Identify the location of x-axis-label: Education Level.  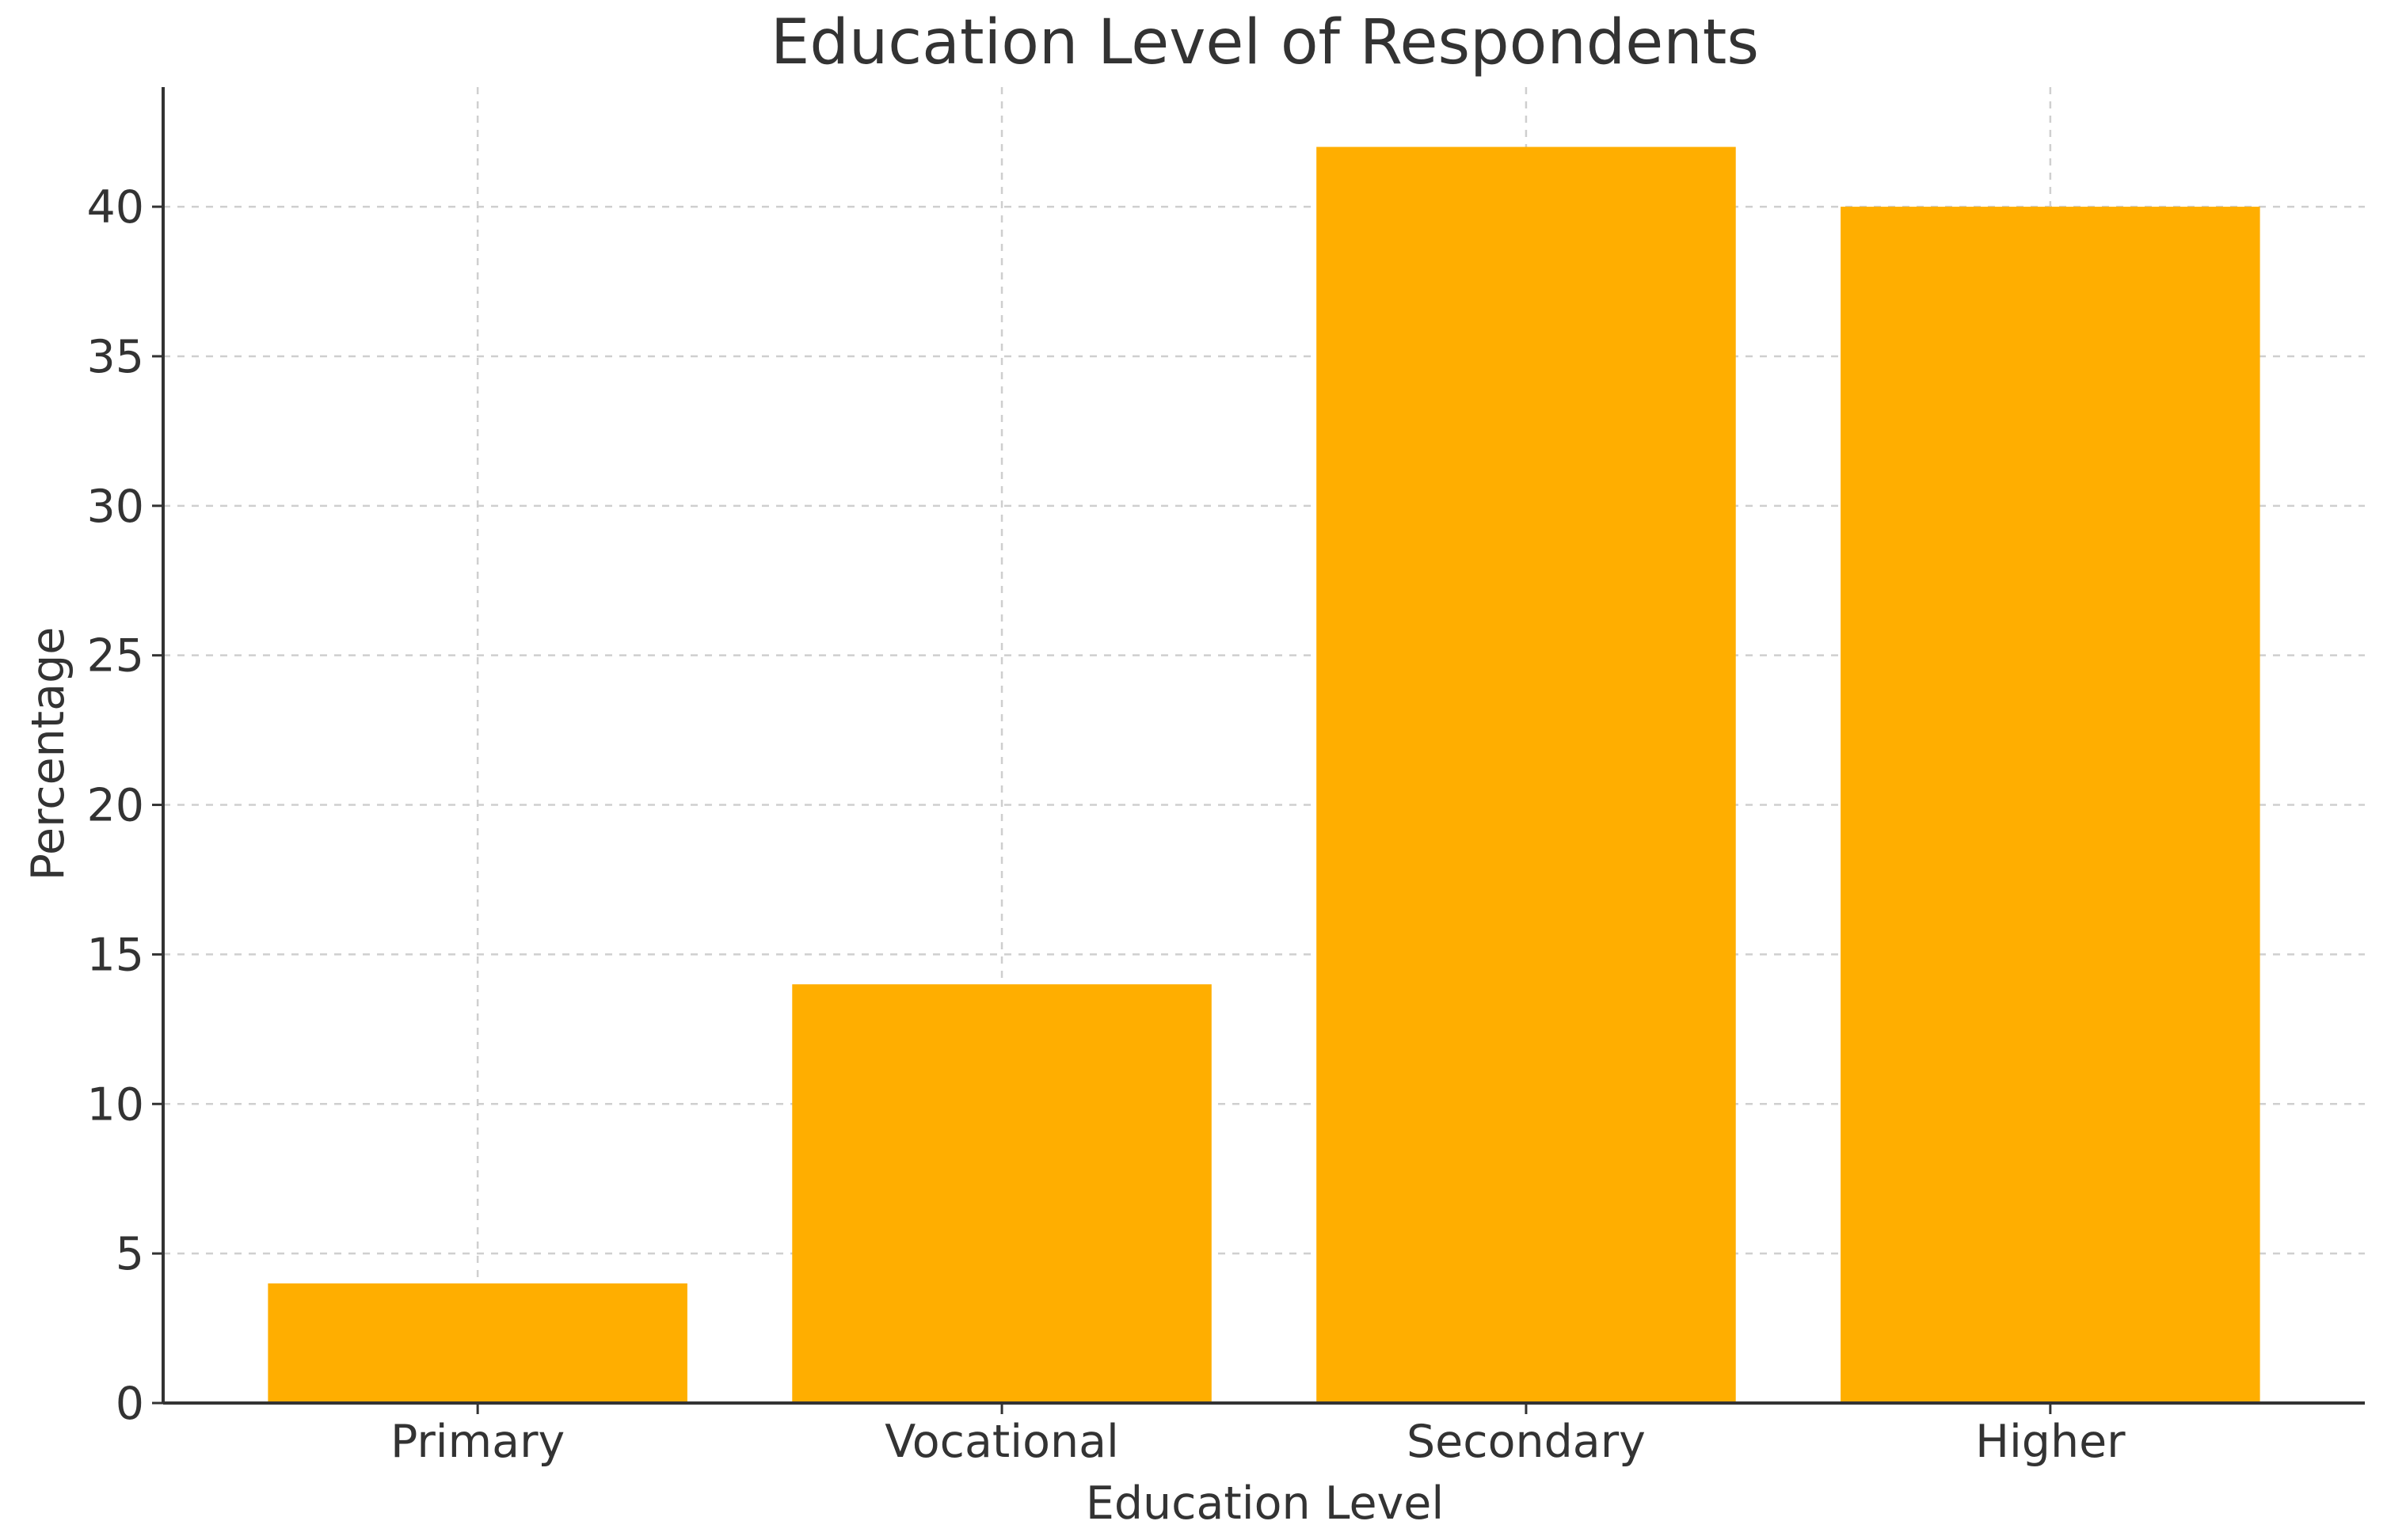
(1265, 1503).